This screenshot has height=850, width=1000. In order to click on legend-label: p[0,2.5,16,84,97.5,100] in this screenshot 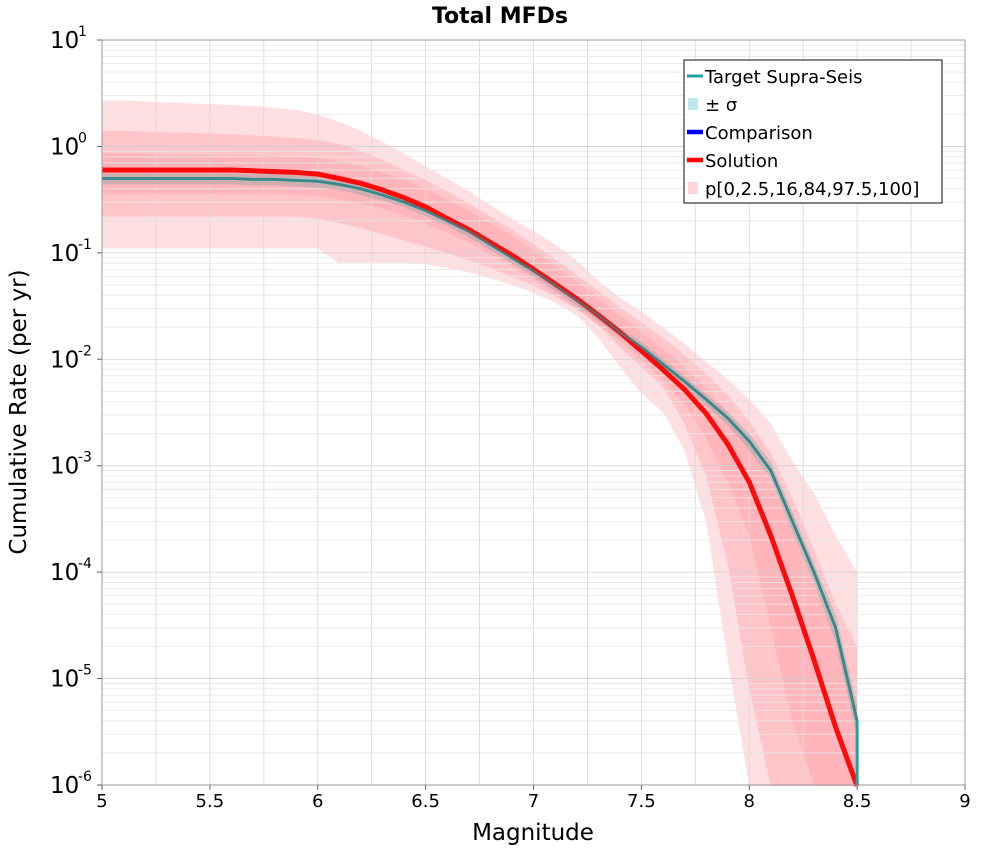, I will do `click(812, 189)`.